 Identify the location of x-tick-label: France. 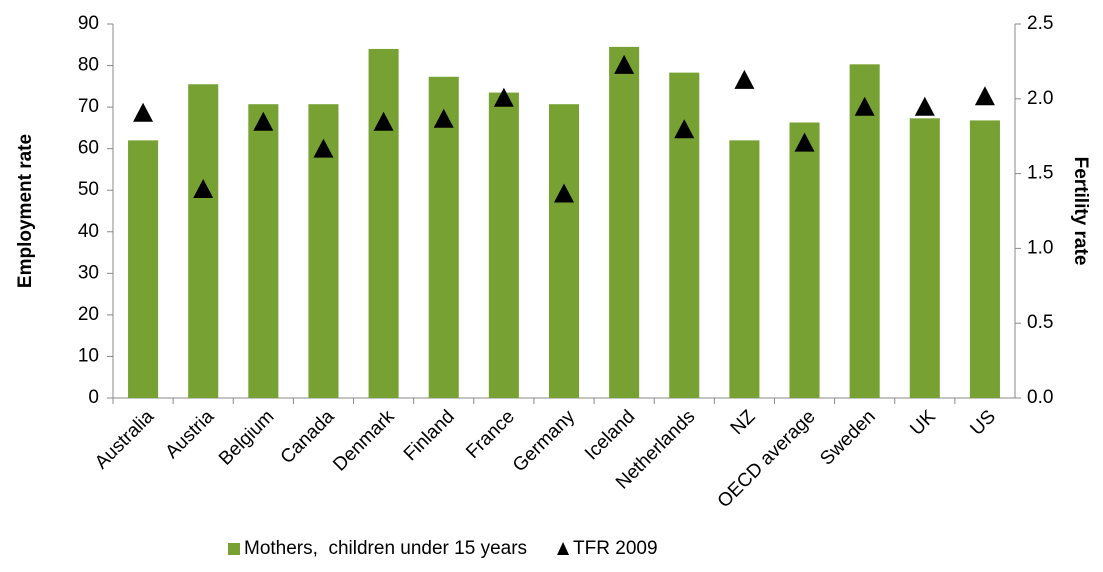
(490, 434).